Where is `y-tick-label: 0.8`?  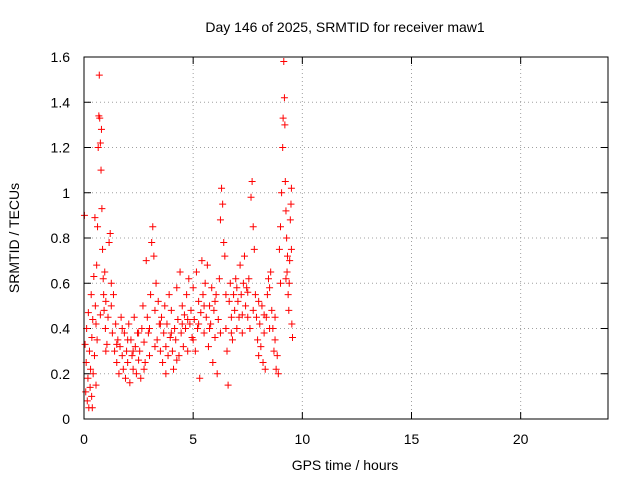 y-tick-label: 0.8 is located at coordinates (61, 238).